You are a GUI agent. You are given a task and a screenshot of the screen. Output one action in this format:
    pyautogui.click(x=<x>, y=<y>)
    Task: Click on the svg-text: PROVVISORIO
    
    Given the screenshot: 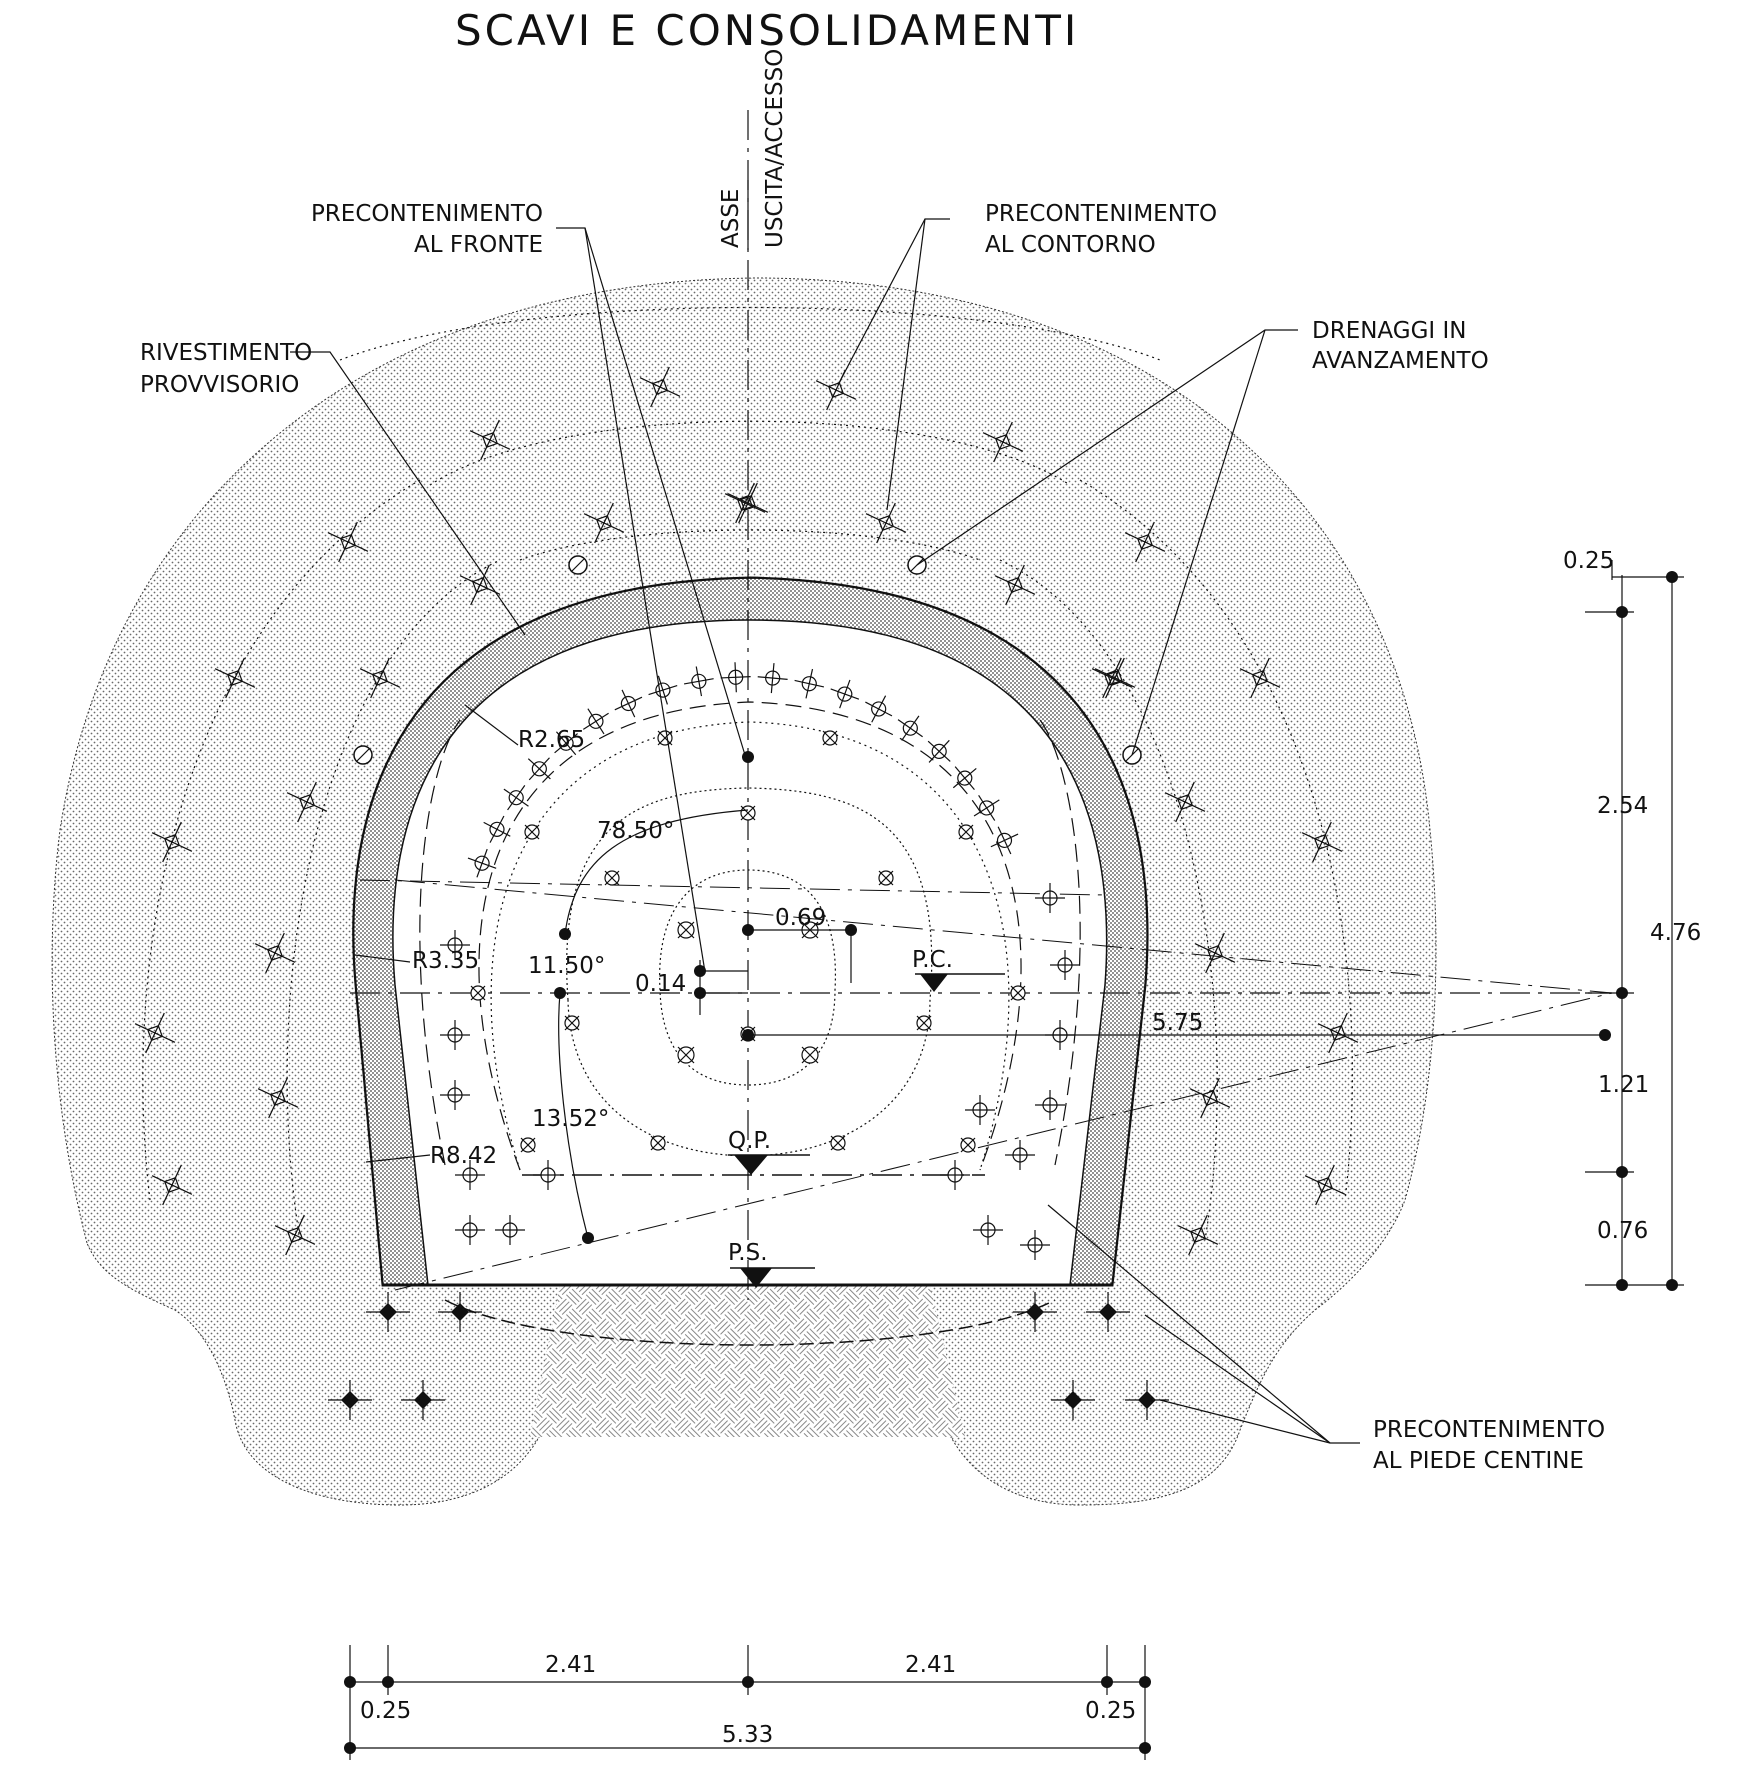 What is the action you would take?
    pyautogui.click(x=219, y=385)
    